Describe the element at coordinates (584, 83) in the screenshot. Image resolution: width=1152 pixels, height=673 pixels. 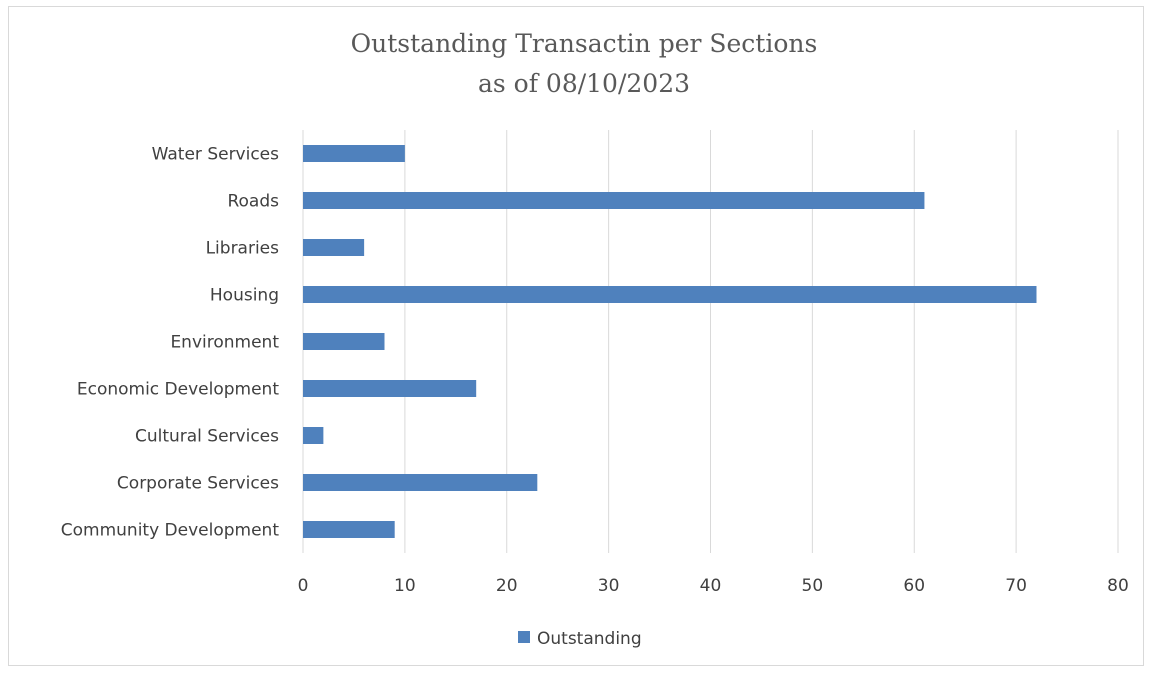
I see `chart-subtitle: as of 08/10/2023` at that location.